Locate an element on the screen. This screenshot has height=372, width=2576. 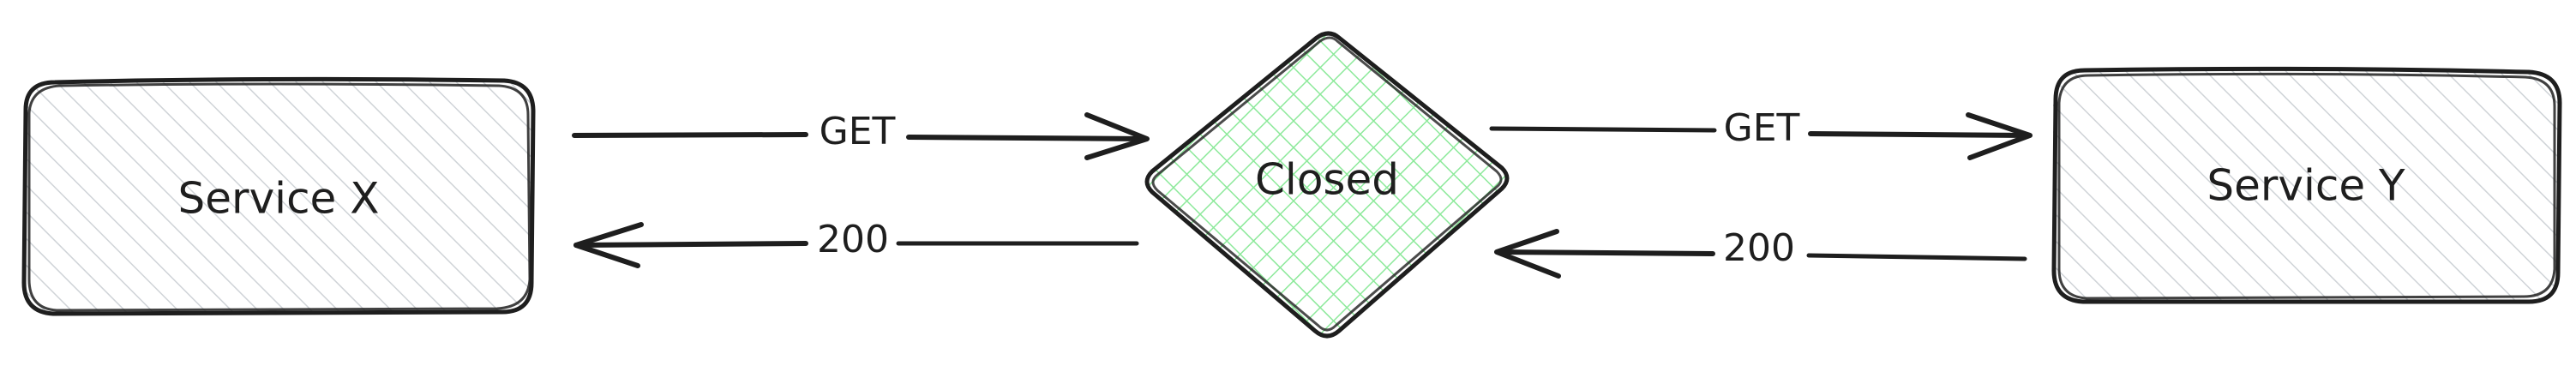
service-y-outline is located at coordinates (2306, 185).